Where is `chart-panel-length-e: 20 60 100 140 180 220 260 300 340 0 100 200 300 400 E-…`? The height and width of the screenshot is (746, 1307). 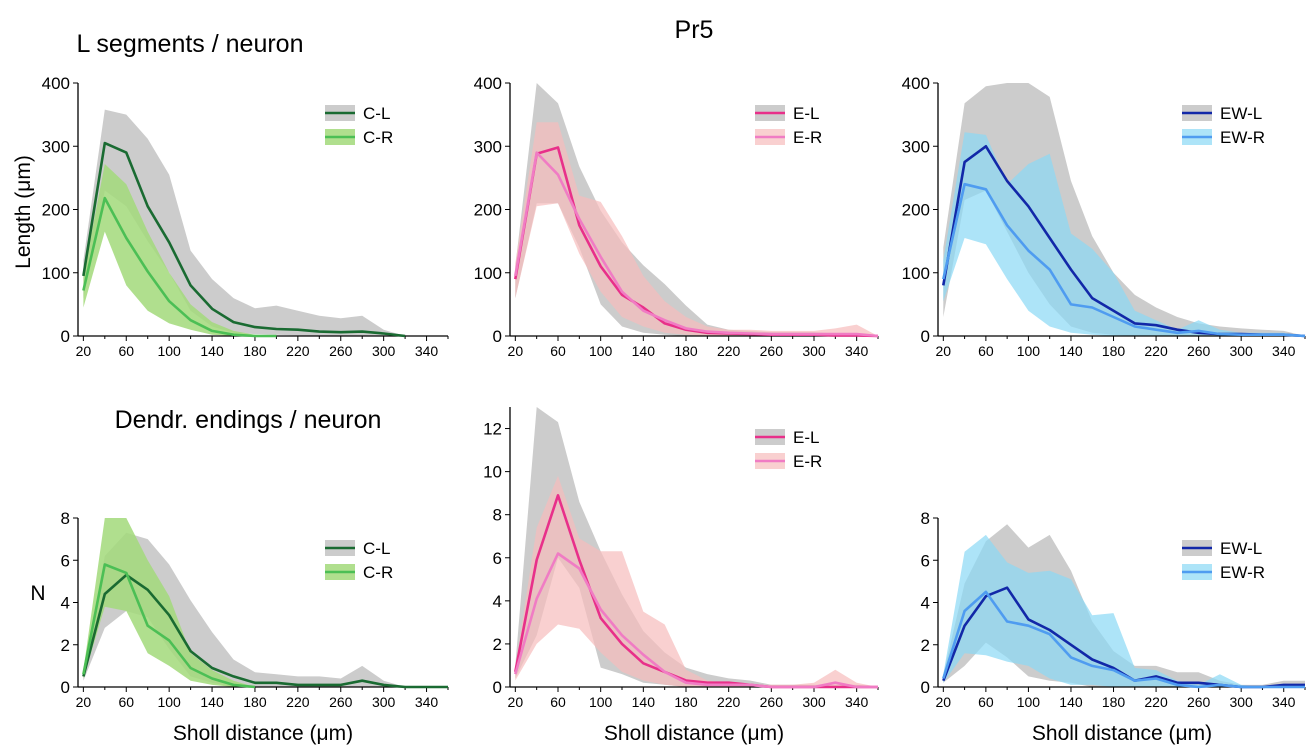 chart-panel-length-e: 20 60 100 140 180 220 260 300 340 0 100 200 300 400 E-… is located at coordinates (676, 216).